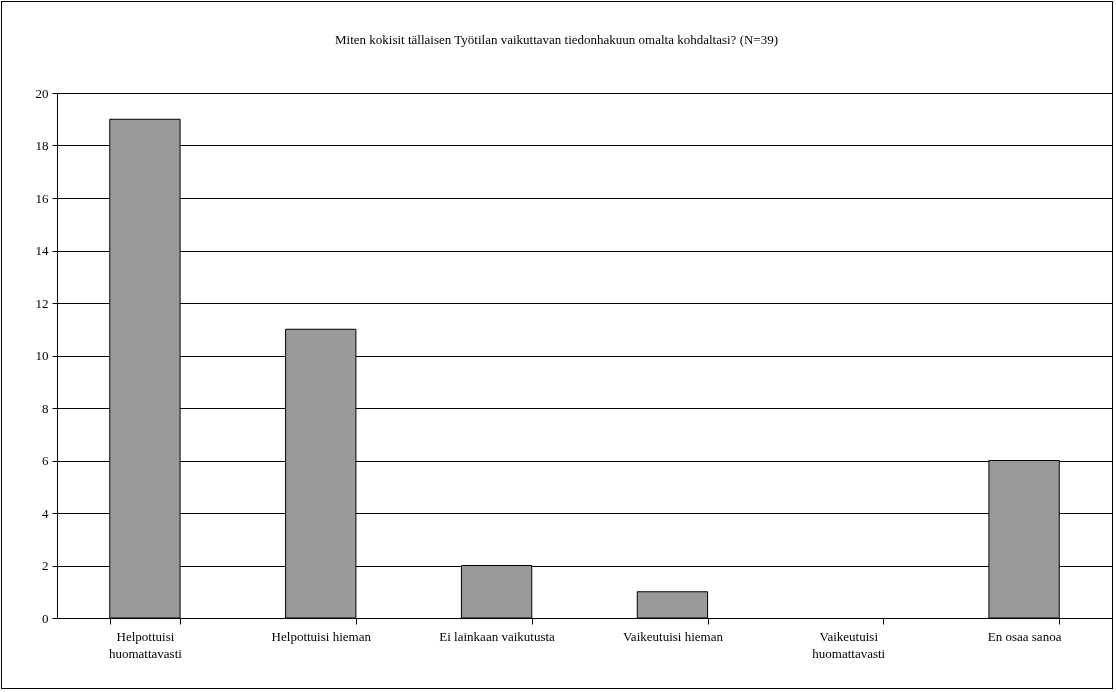 The width and height of the screenshot is (1116, 692). I want to click on x-tick-label: Helpottuisi hieman, so click(321, 636).